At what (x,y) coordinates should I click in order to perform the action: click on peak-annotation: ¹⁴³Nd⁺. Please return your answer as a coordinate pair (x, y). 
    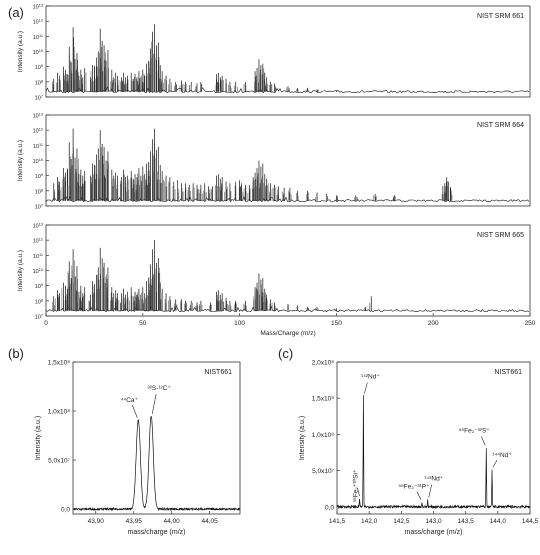
    Looking at the image, I should click on (433, 479).